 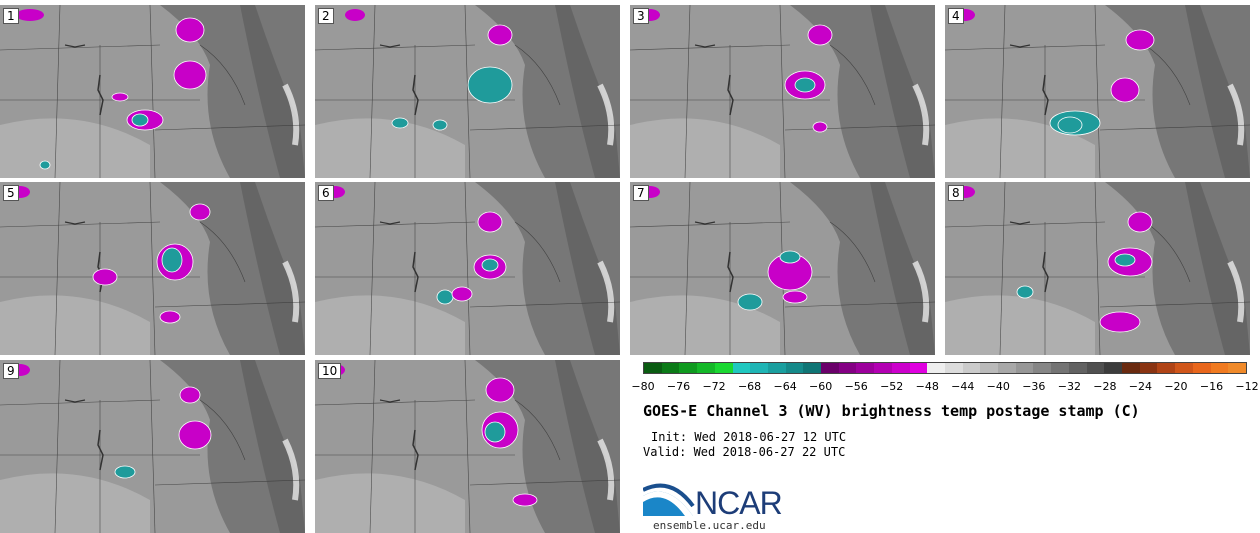 I want to click on valid-time: Valid: Wed 2018-06-27 22 UTC, so click(x=744, y=452).